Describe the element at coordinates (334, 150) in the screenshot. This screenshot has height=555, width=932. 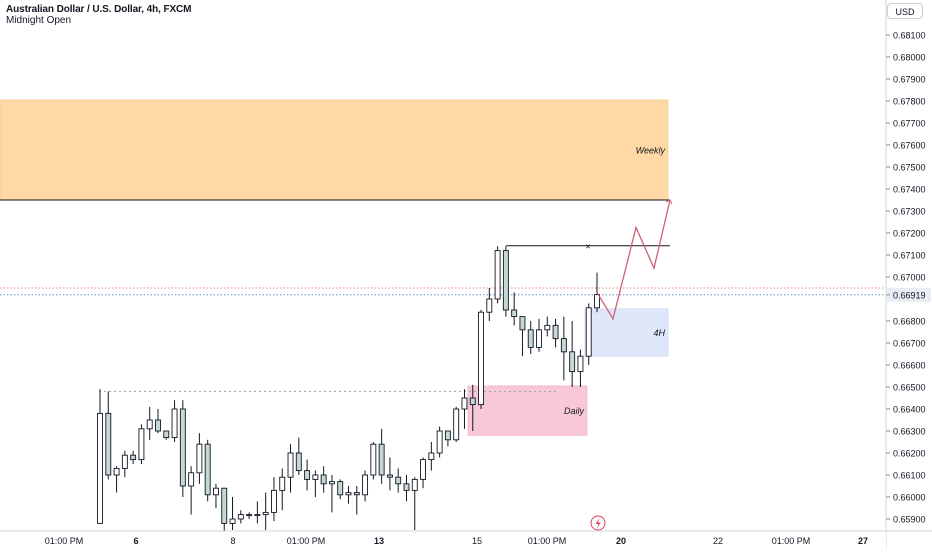
I see `zone-weekly` at that location.